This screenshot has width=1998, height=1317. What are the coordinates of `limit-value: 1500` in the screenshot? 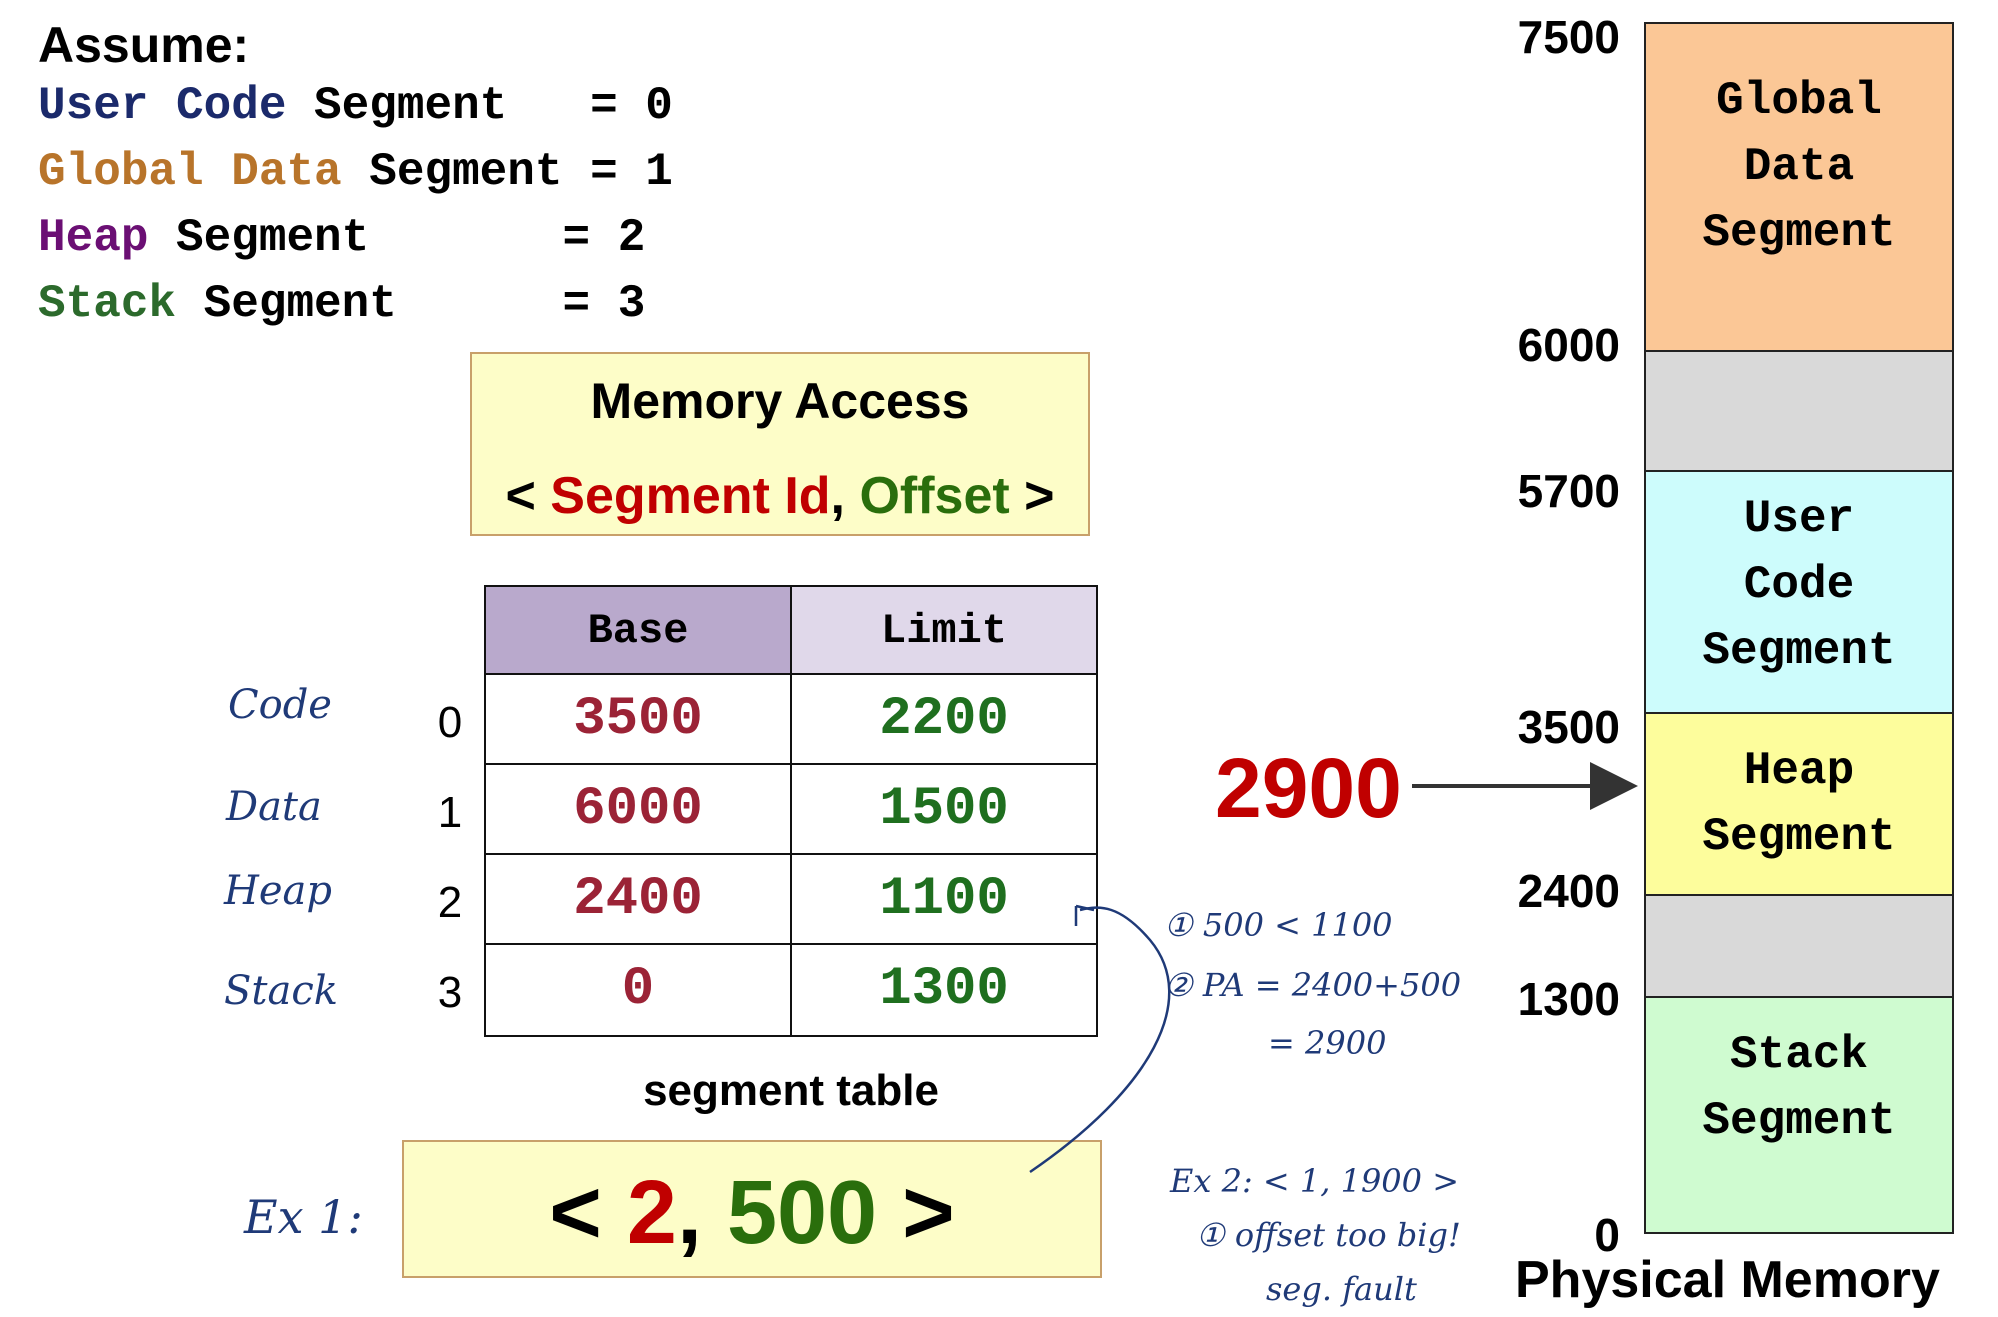 It's located at (944, 809).